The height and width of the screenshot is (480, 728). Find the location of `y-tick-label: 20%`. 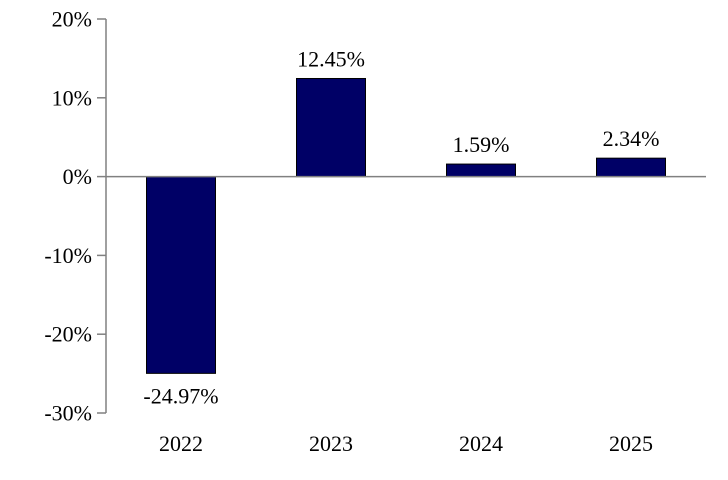

y-tick-label: 20% is located at coordinates (72, 19).